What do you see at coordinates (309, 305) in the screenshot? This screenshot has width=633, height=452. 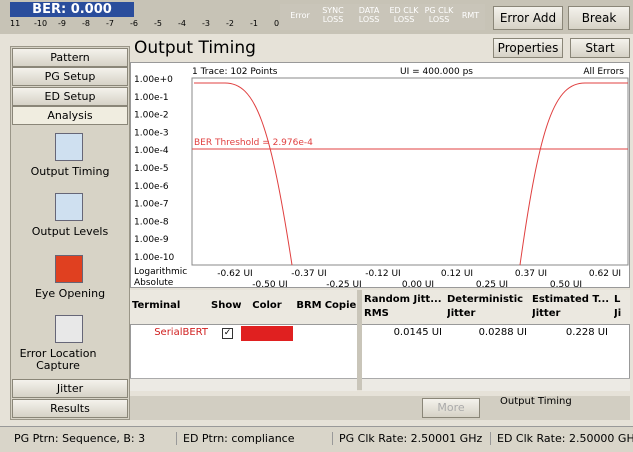 I see `column-header: BRM` at bounding box center [309, 305].